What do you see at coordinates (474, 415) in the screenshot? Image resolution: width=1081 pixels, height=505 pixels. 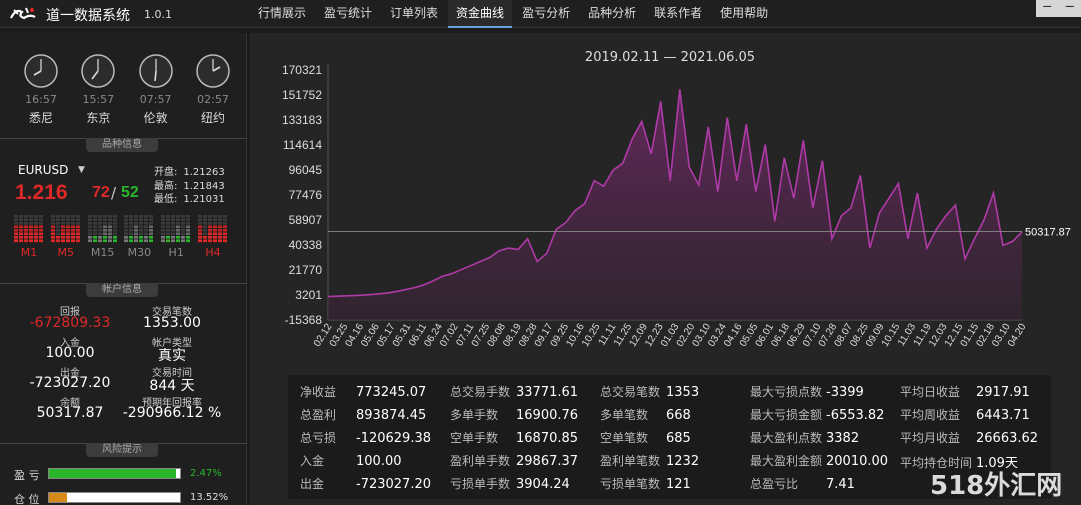 I see `stat-label: 多单手数` at bounding box center [474, 415].